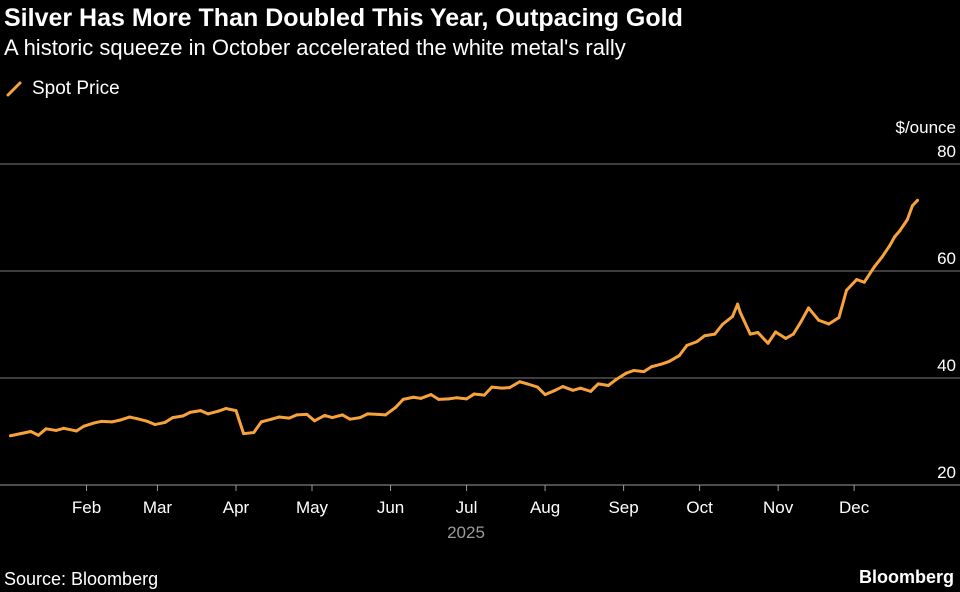  What do you see at coordinates (81, 579) in the screenshot?
I see `source-note: Source: Bloomberg` at bounding box center [81, 579].